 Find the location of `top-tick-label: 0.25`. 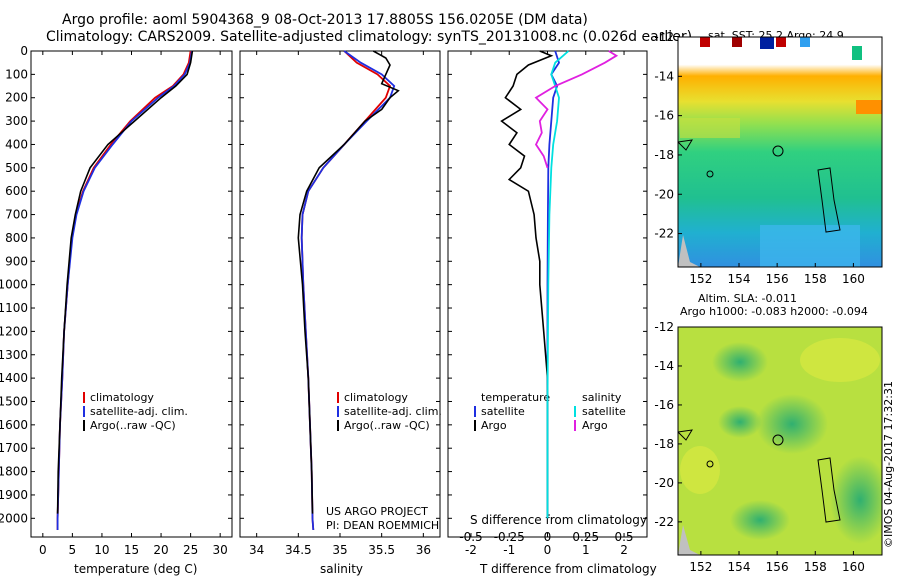

top-tick-label: 0.25 is located at coordinates (585, 537).